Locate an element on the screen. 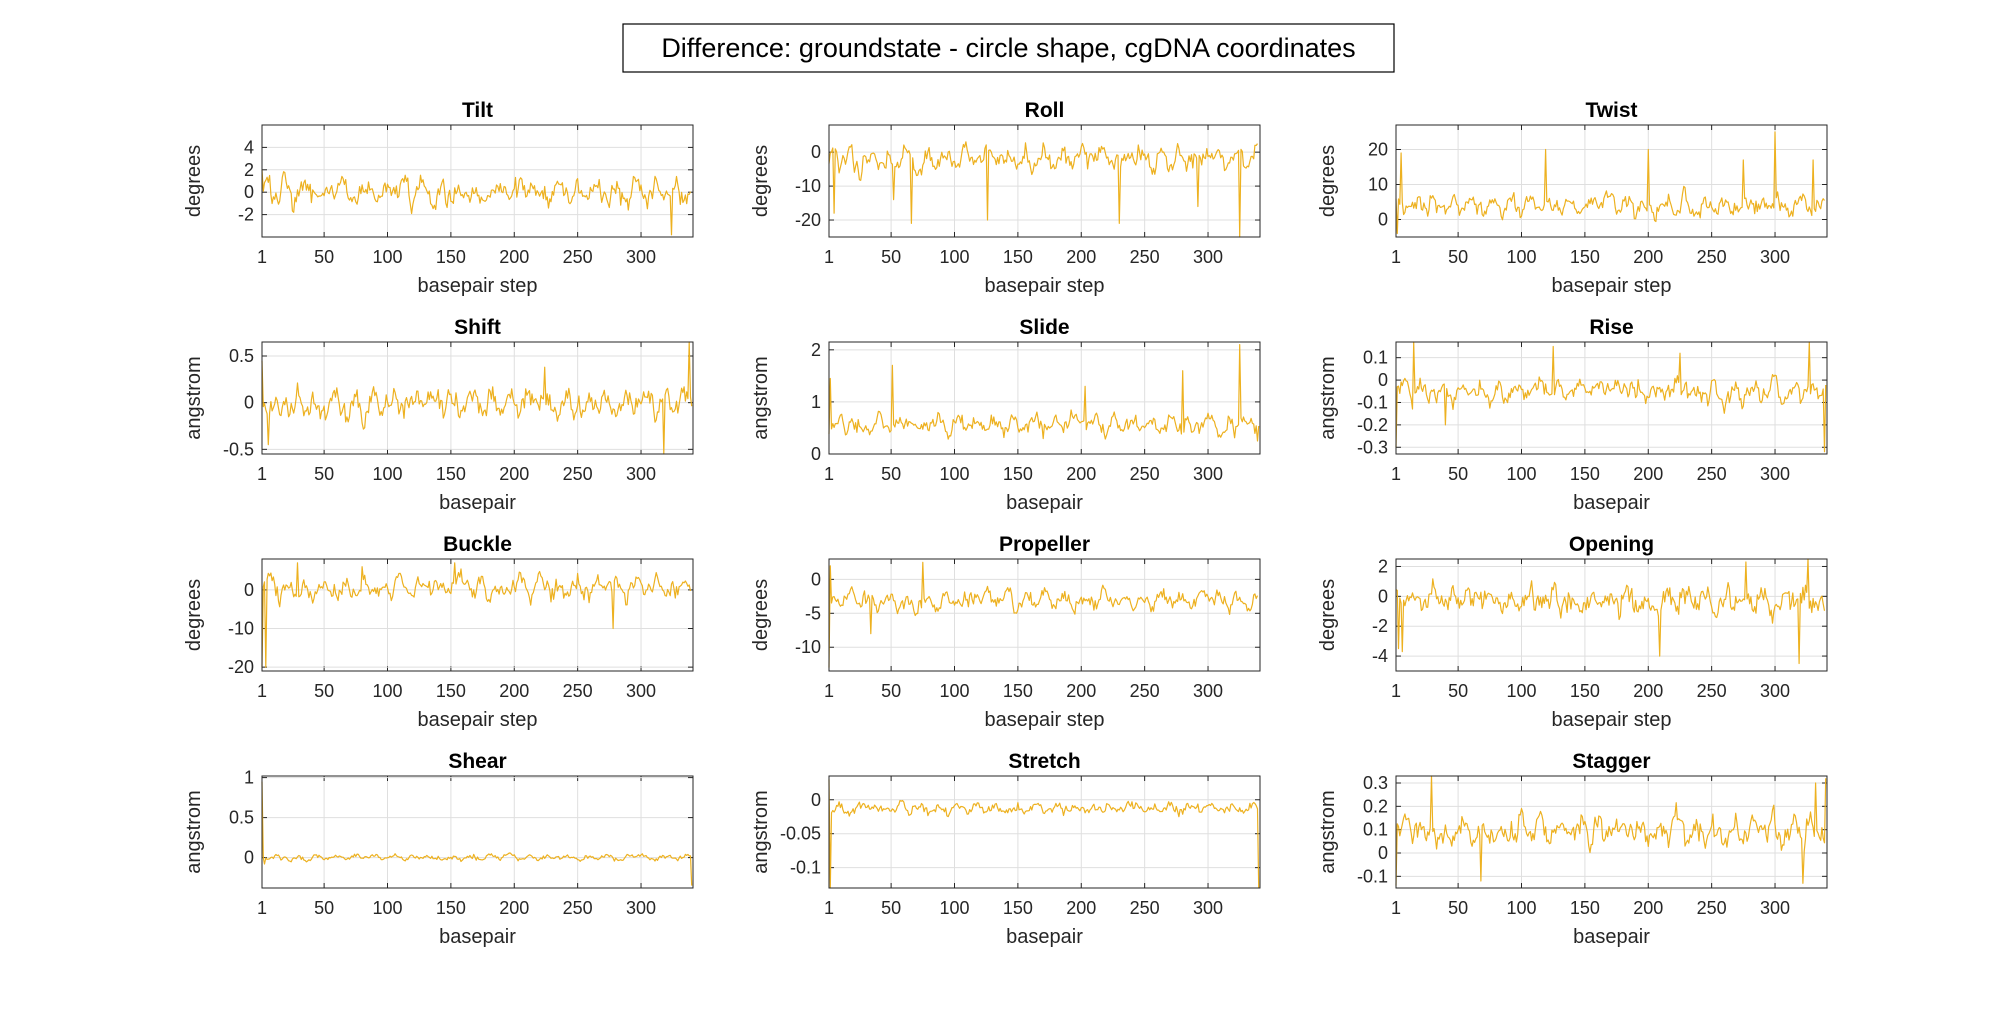 This screenshot has height=1016, width=2000. chart-1-xtick-label-2: 100 is located at coordinates (954, 257).